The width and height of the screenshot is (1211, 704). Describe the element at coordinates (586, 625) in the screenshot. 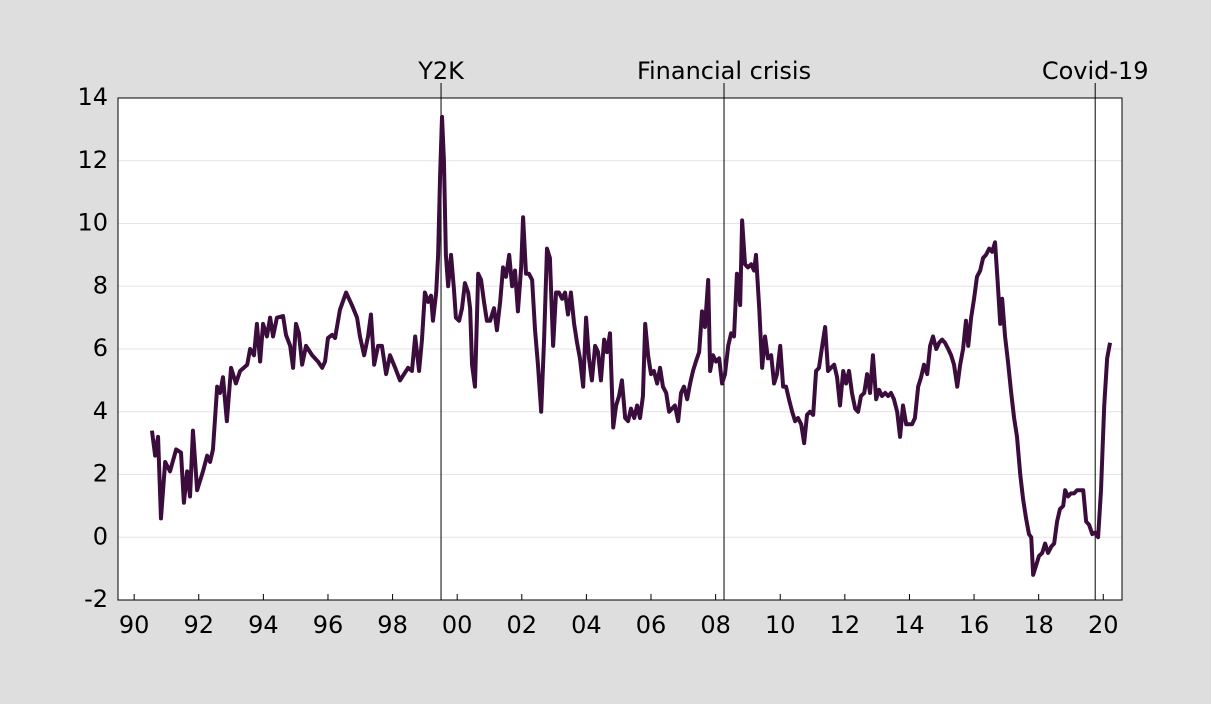

I see `x-tick-label: 04` at that location.